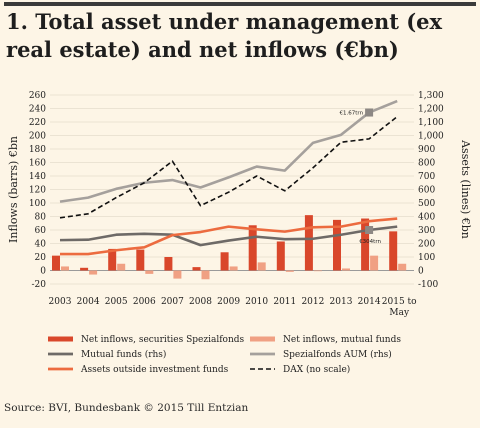 The image size is (480, 428). I want to click on left-tick-label: 120, so click(37, 191).